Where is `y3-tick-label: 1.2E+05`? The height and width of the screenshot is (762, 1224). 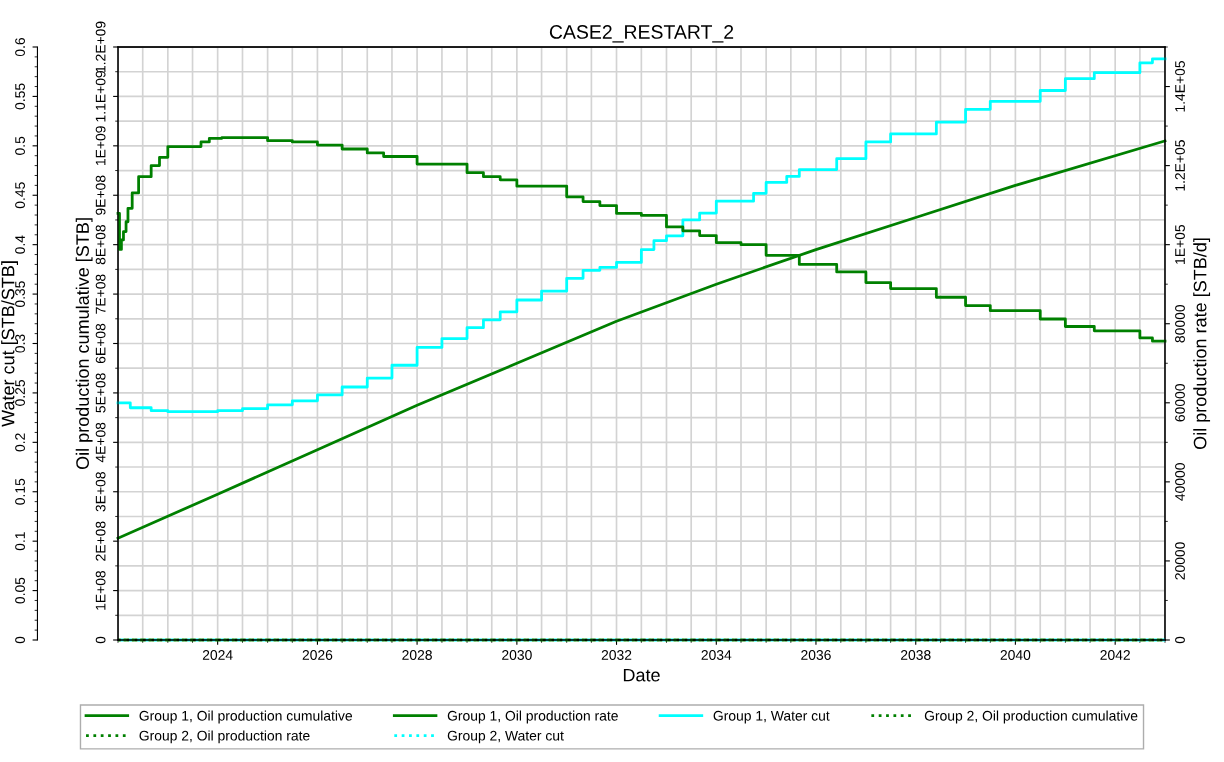 y3-tick-label: 1.2E+05 is located at coordinates (1180, 165).